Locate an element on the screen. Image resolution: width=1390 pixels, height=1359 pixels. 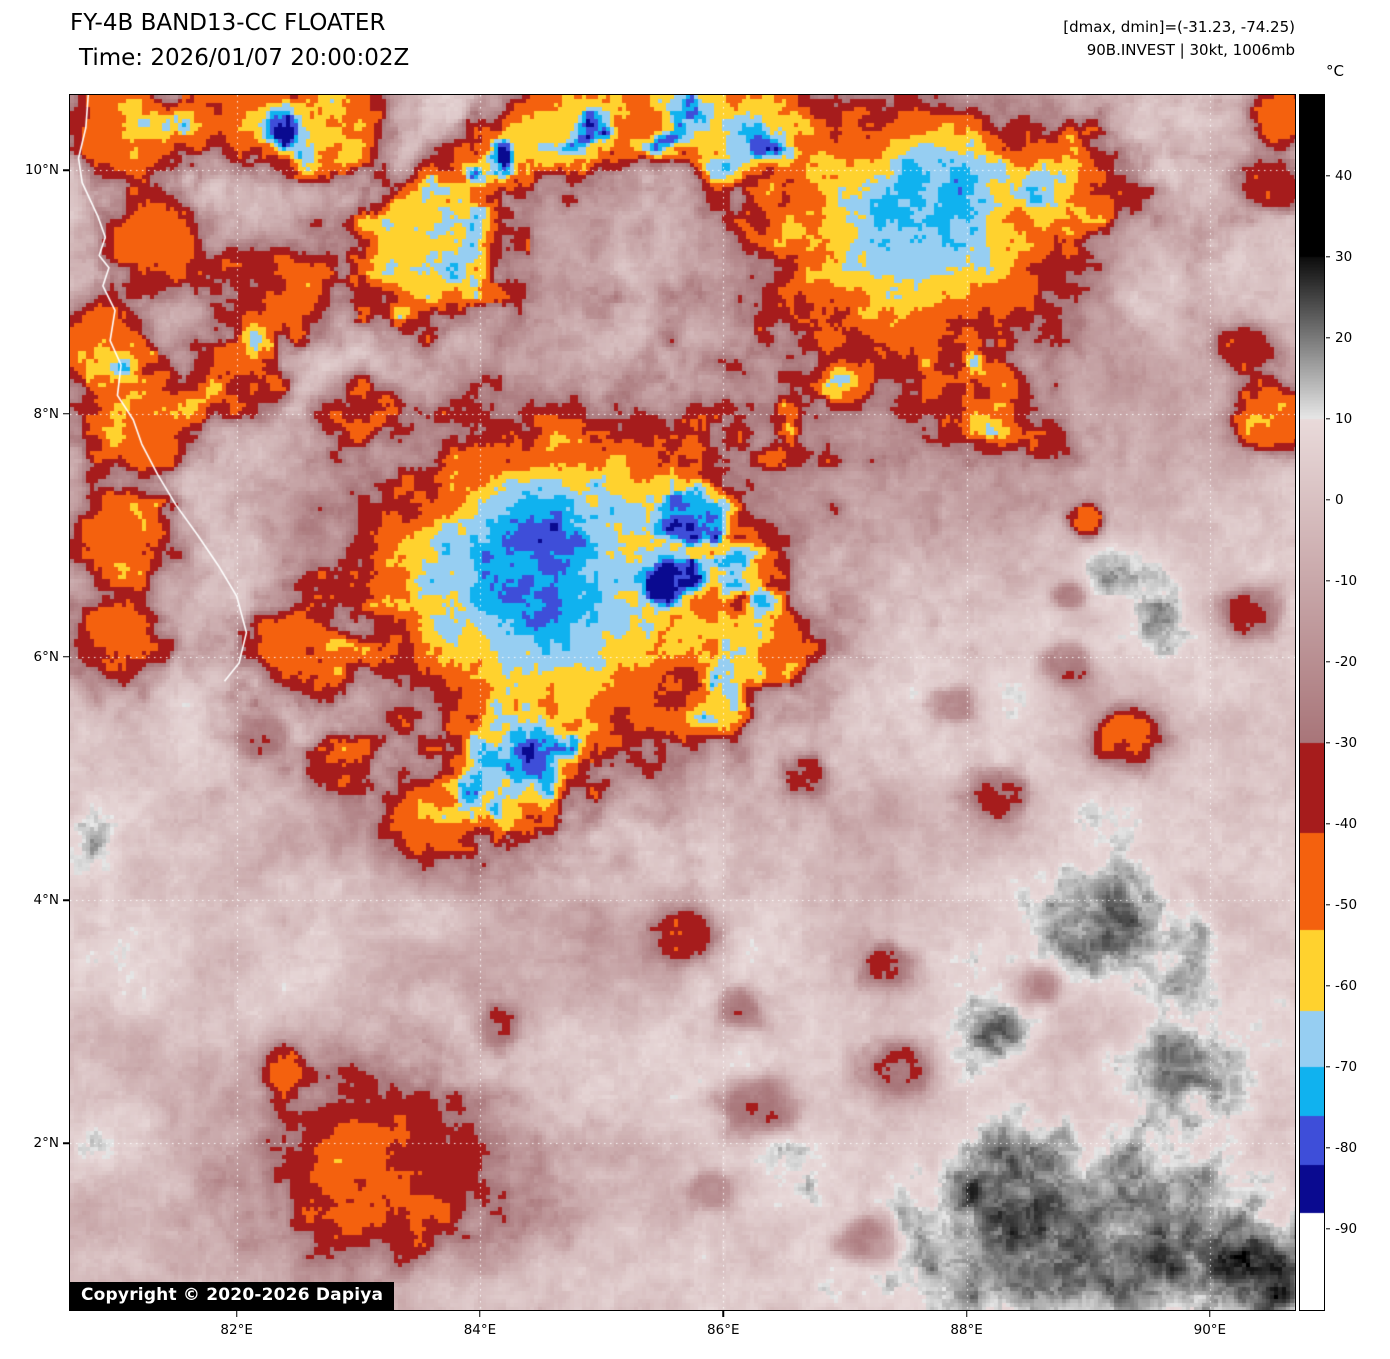
colorbar-tick-label: -40 is located at coordinates (1346, 824).